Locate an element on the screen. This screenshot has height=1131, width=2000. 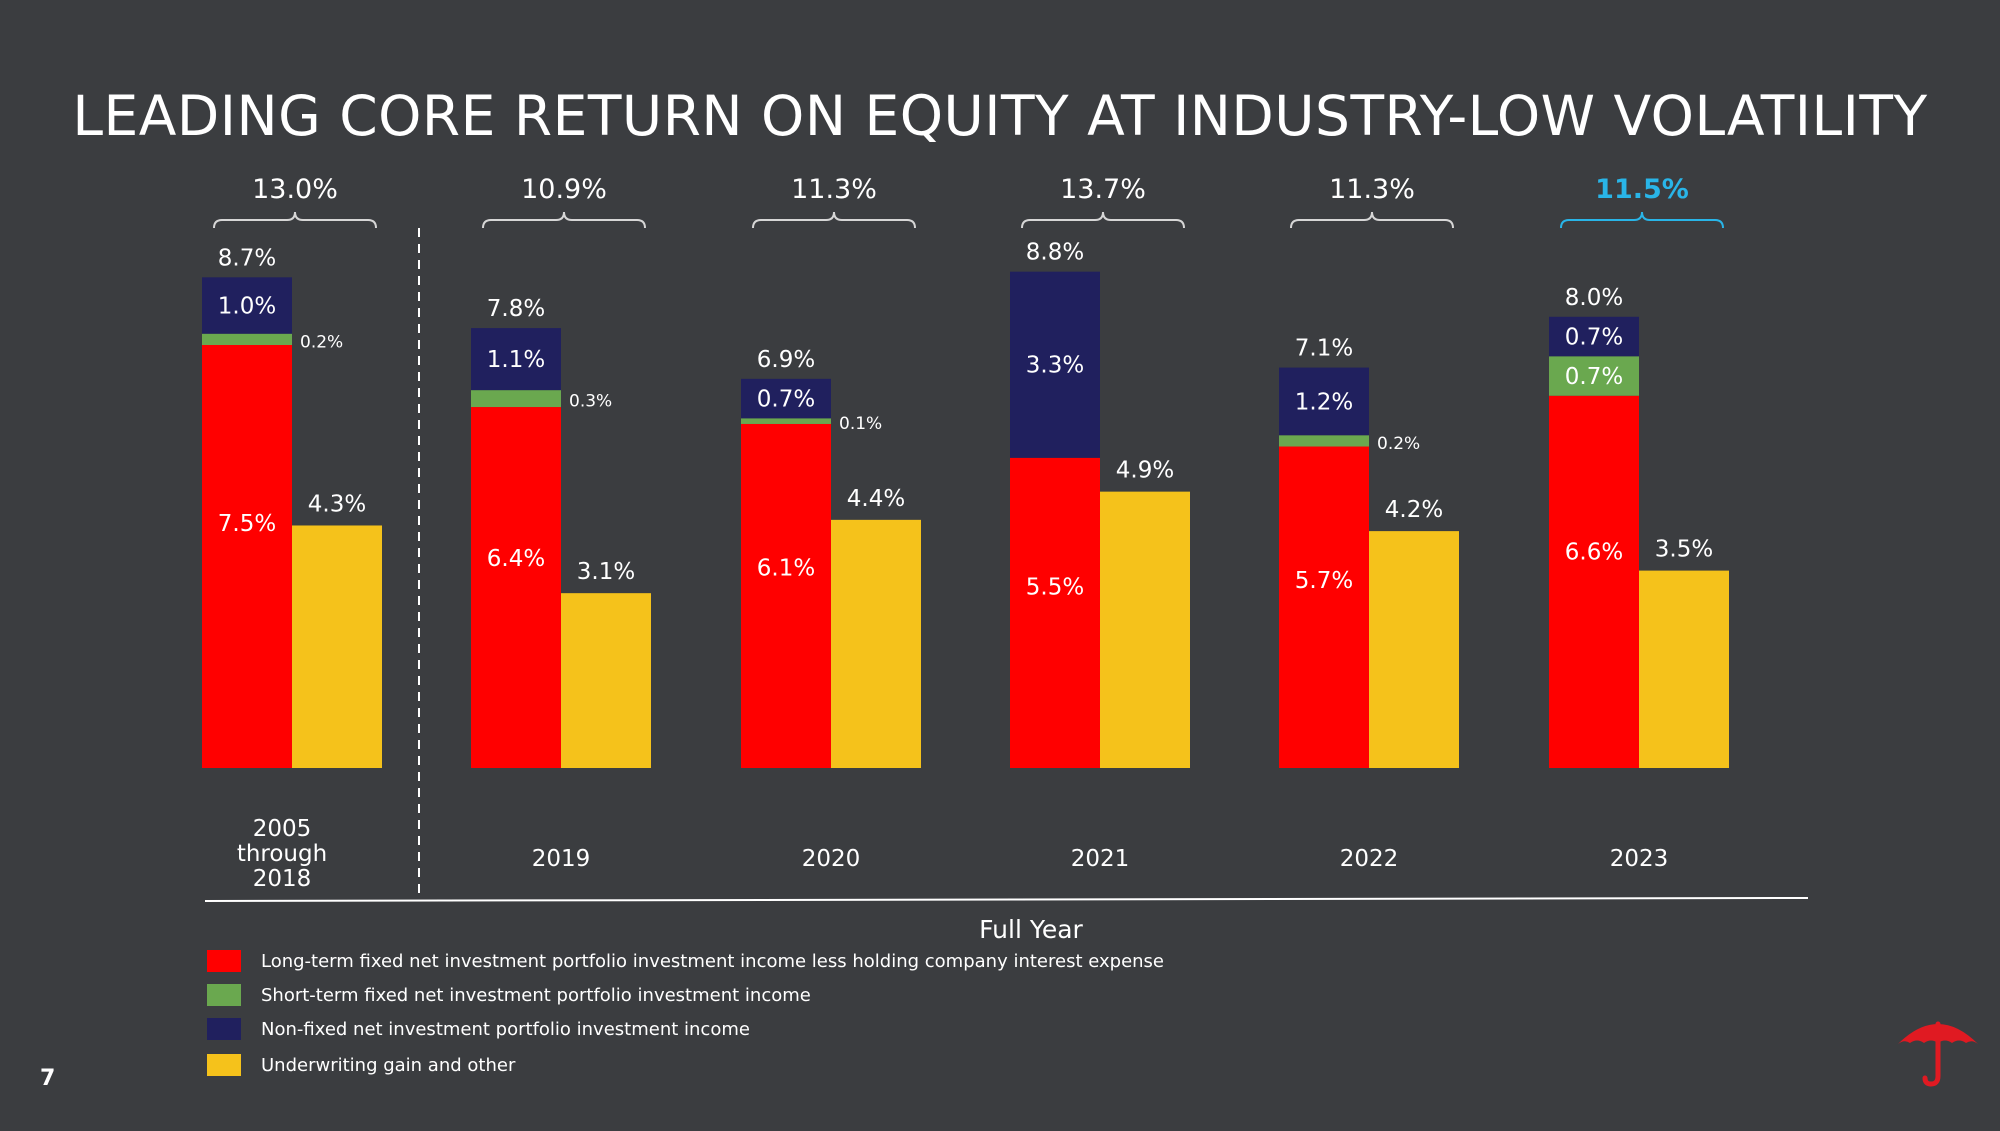
category-label-2020: 2020 is located at coordinates (831, 859).